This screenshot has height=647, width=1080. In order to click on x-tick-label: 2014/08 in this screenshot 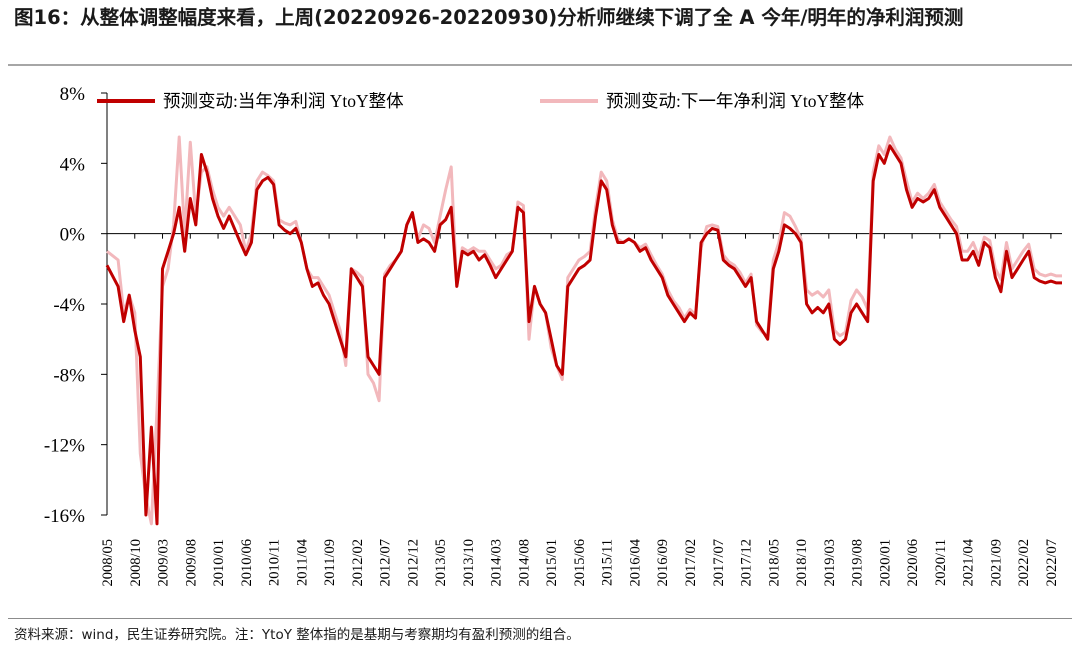, I will do `click(524, 563)`.